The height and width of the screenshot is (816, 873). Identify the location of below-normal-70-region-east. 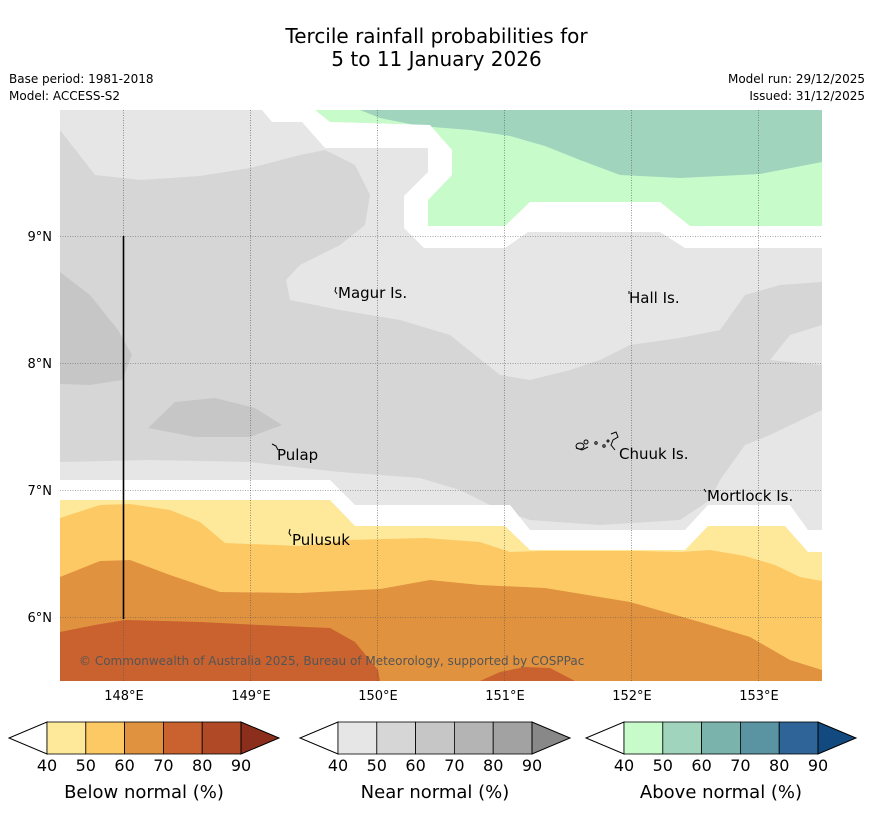
(527, 674).